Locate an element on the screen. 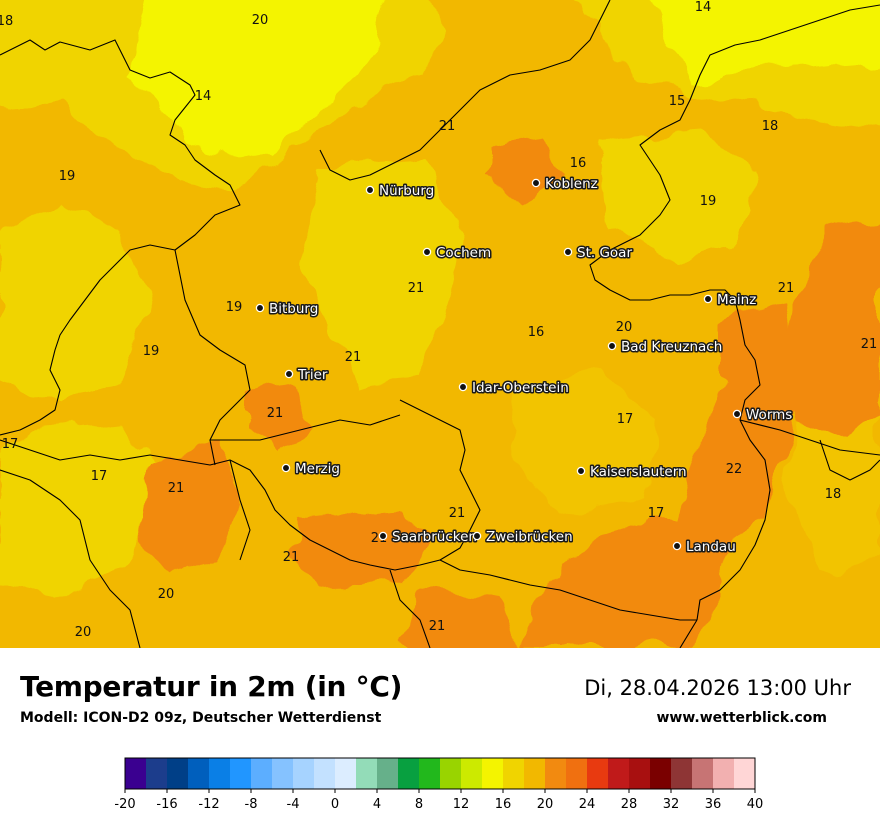 The width and height of the screenshot is (880, 830). city-marker: St. Goar is located at coordinates (598, 253).